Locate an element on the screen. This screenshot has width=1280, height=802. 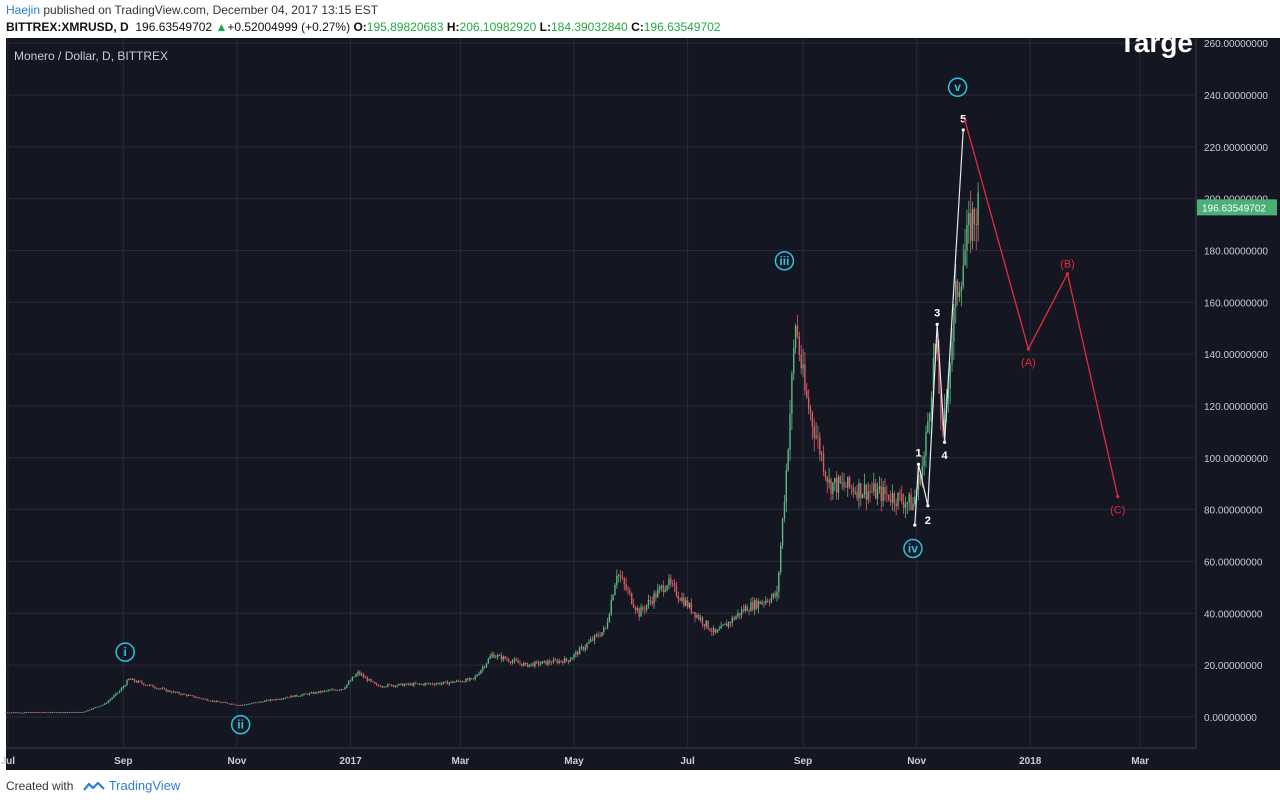
open-label: O: is located at coordinates (360, 27).